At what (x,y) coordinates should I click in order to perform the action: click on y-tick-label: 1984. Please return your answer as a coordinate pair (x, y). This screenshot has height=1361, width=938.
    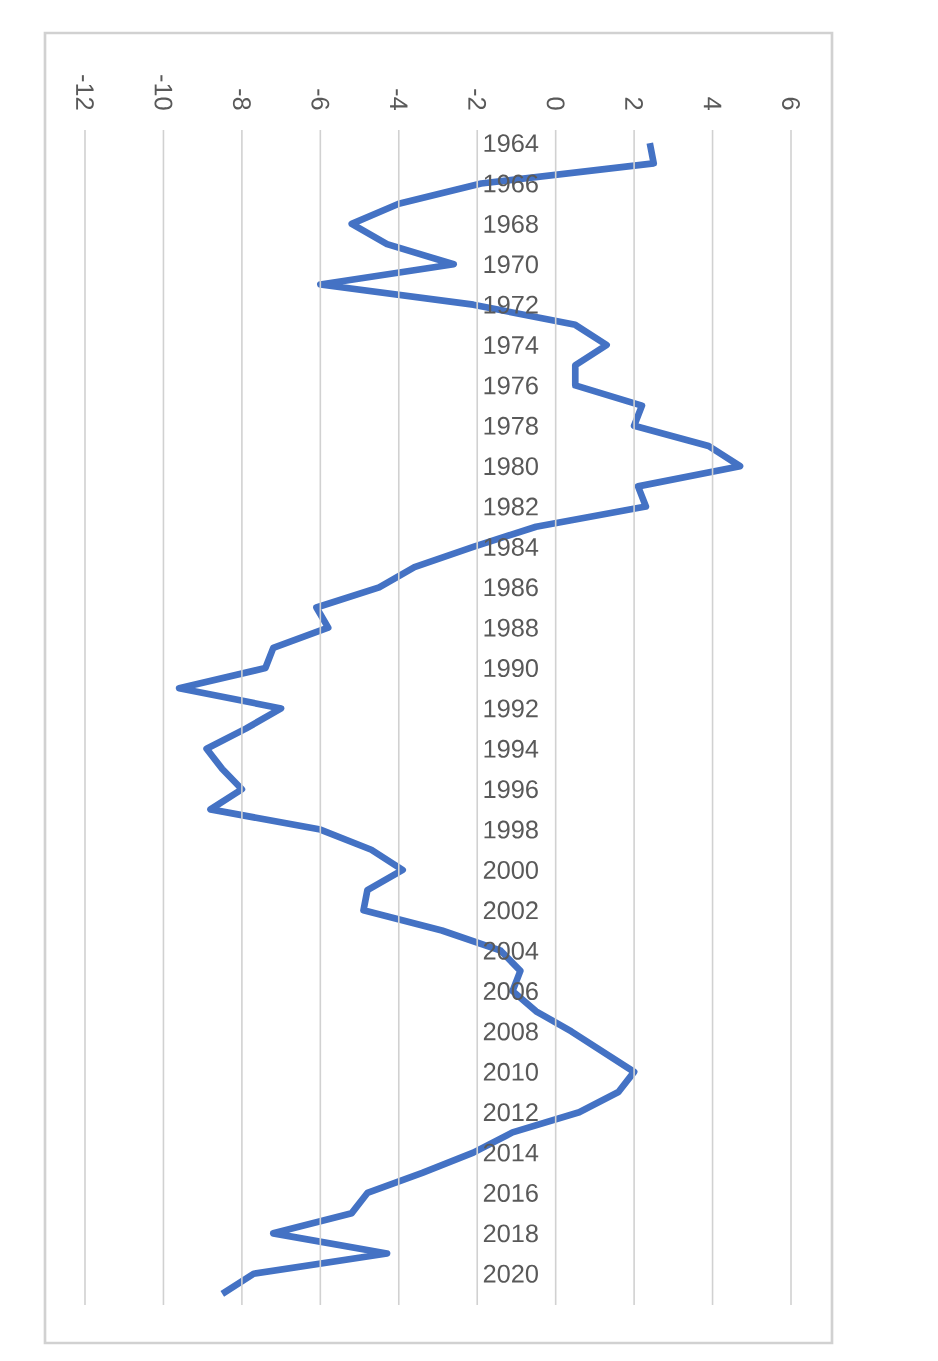
    Looking at the image, I should click on (511, 546).